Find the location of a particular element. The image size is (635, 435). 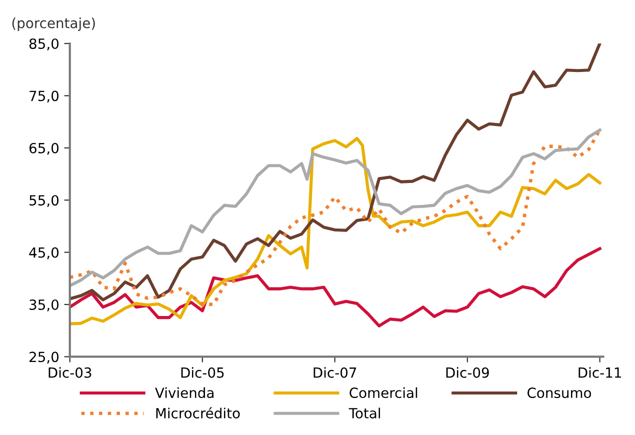

y-axis-title: (porcentaje) is located at coordinates (53, 24).